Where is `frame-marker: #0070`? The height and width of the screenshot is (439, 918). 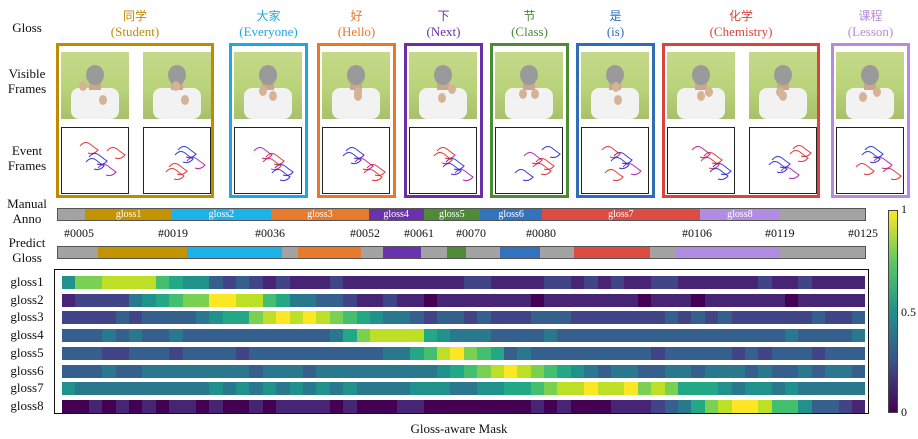 frame-marker: #0070 is located at coordinates (471, 233).